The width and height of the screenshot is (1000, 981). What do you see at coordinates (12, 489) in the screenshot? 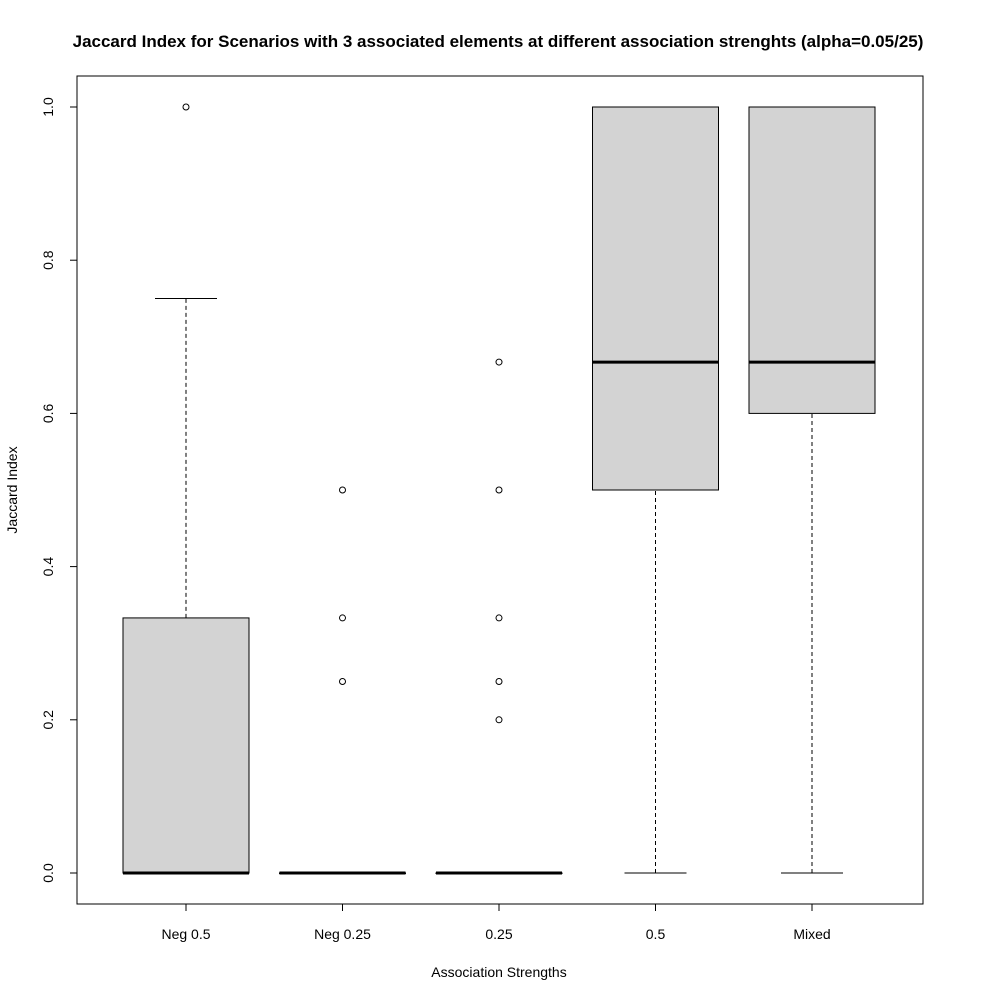
I see `y-axis-label: Jaccard Index` at bounding box center [12, 489].